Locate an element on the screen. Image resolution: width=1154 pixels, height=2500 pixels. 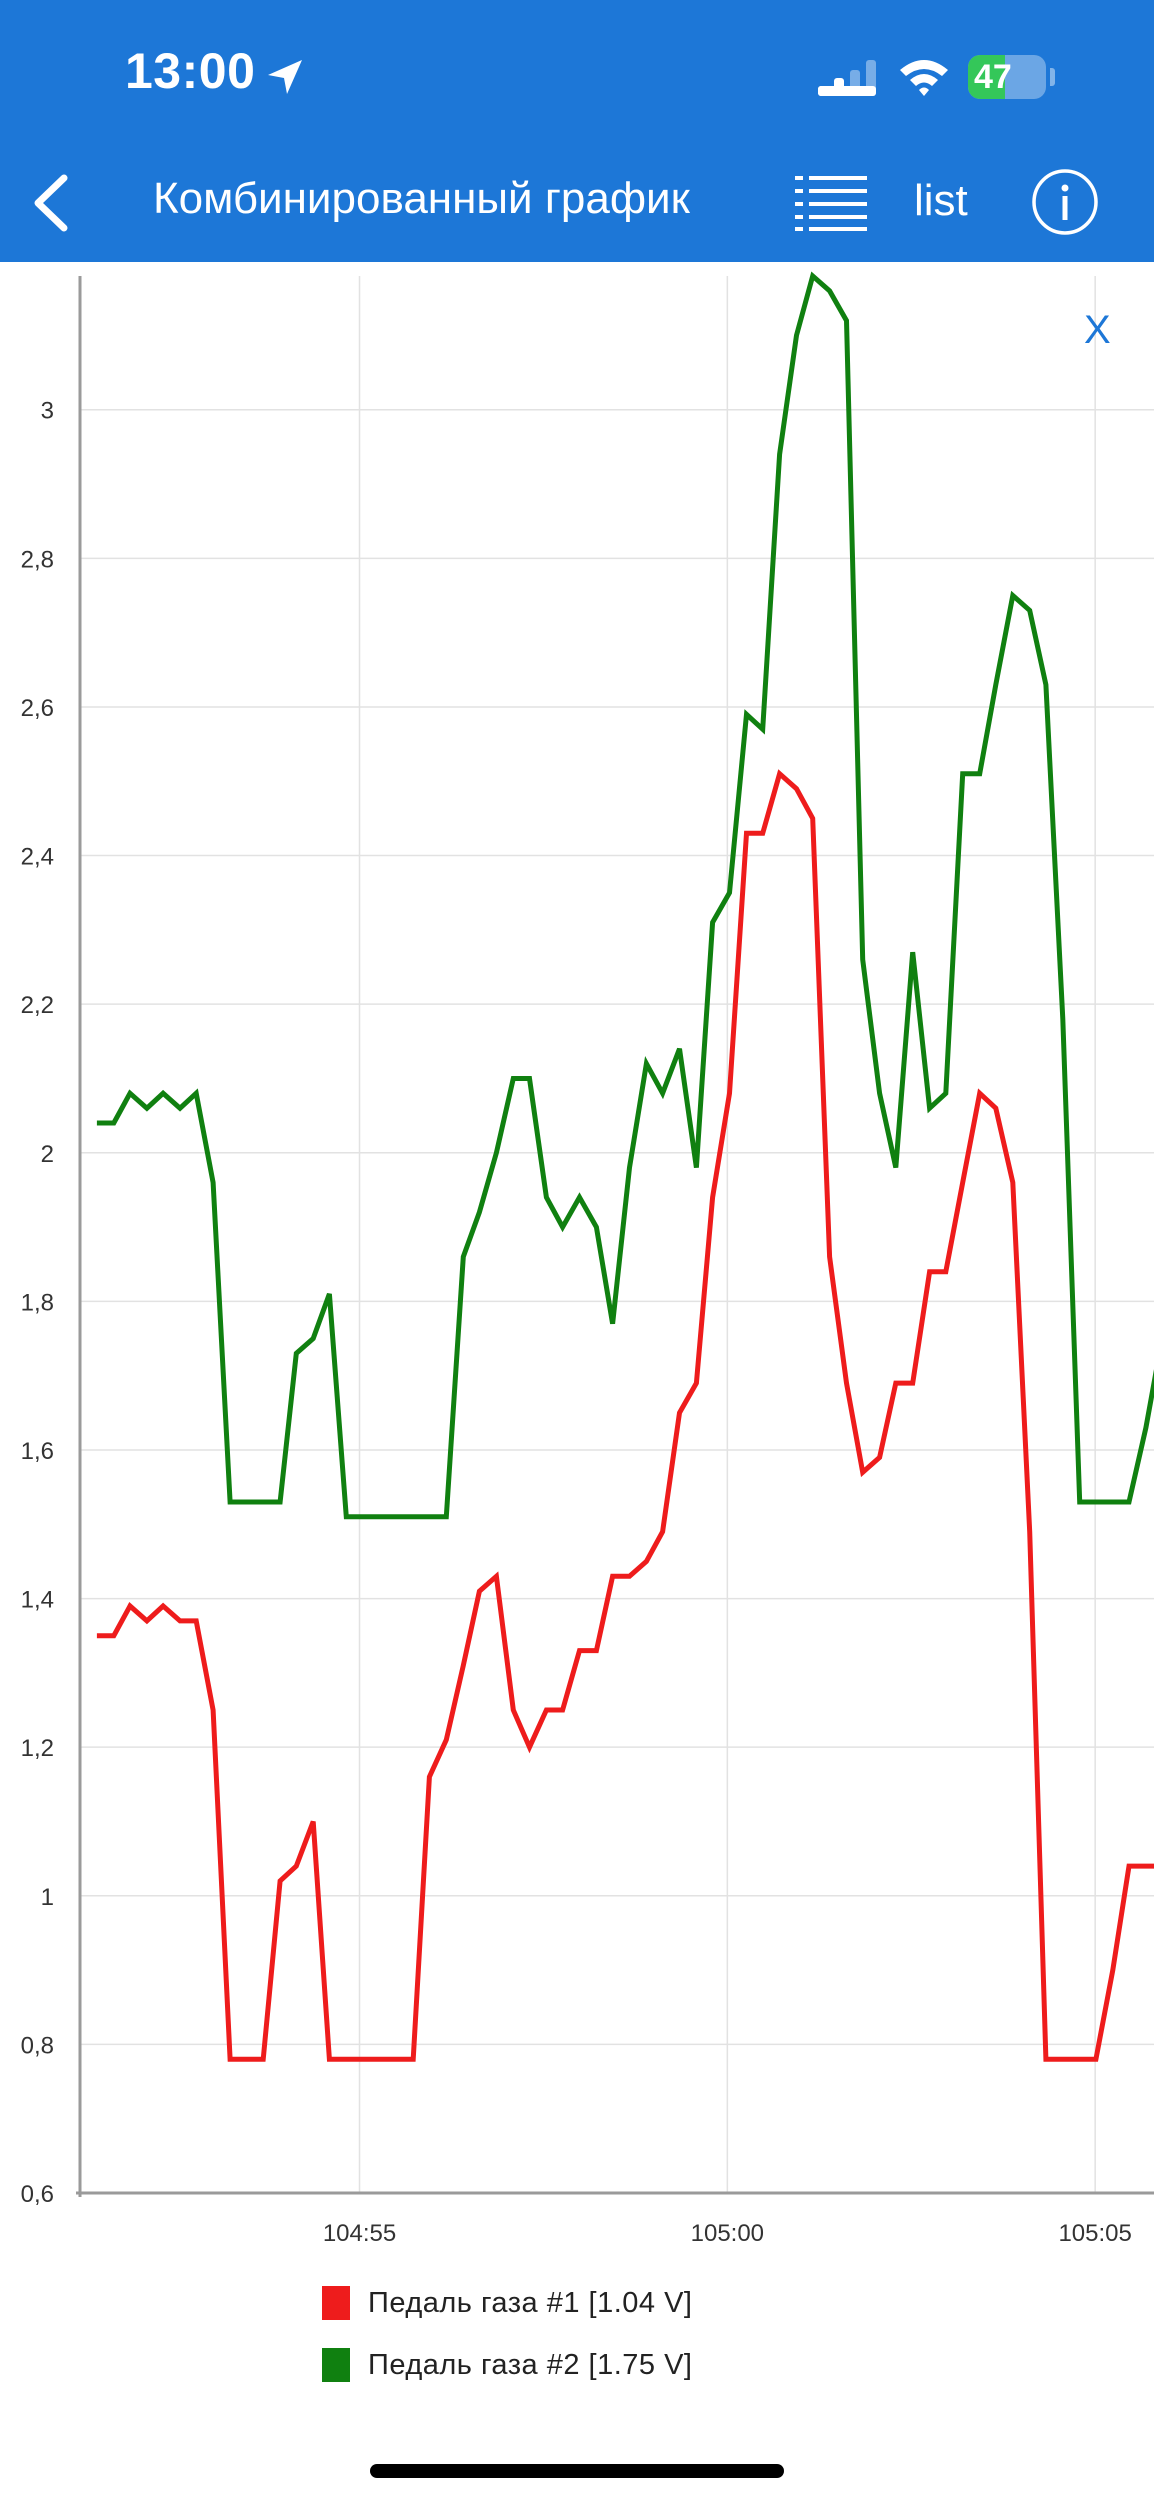
legend-label-series-2: Педаль газа #2 [1.75 V] is located at coordinates (530, 2364).